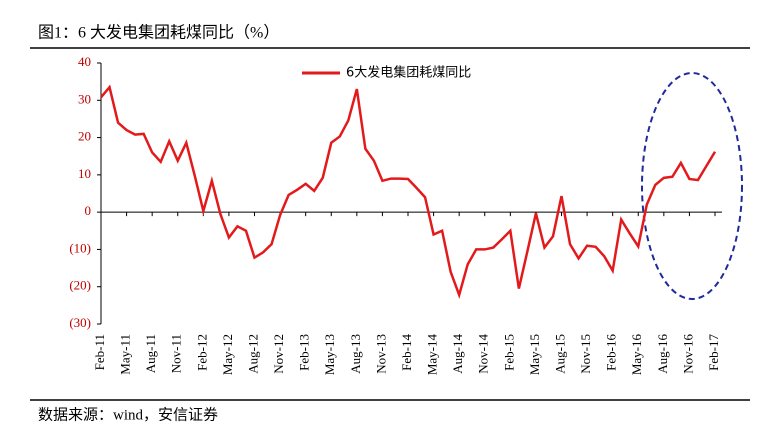 The height and width of the screenshot is (440, 774). Describe the element at coordinates (611, 352) in the screenshot. I see `x-tick-label: Feb-16` at that location.